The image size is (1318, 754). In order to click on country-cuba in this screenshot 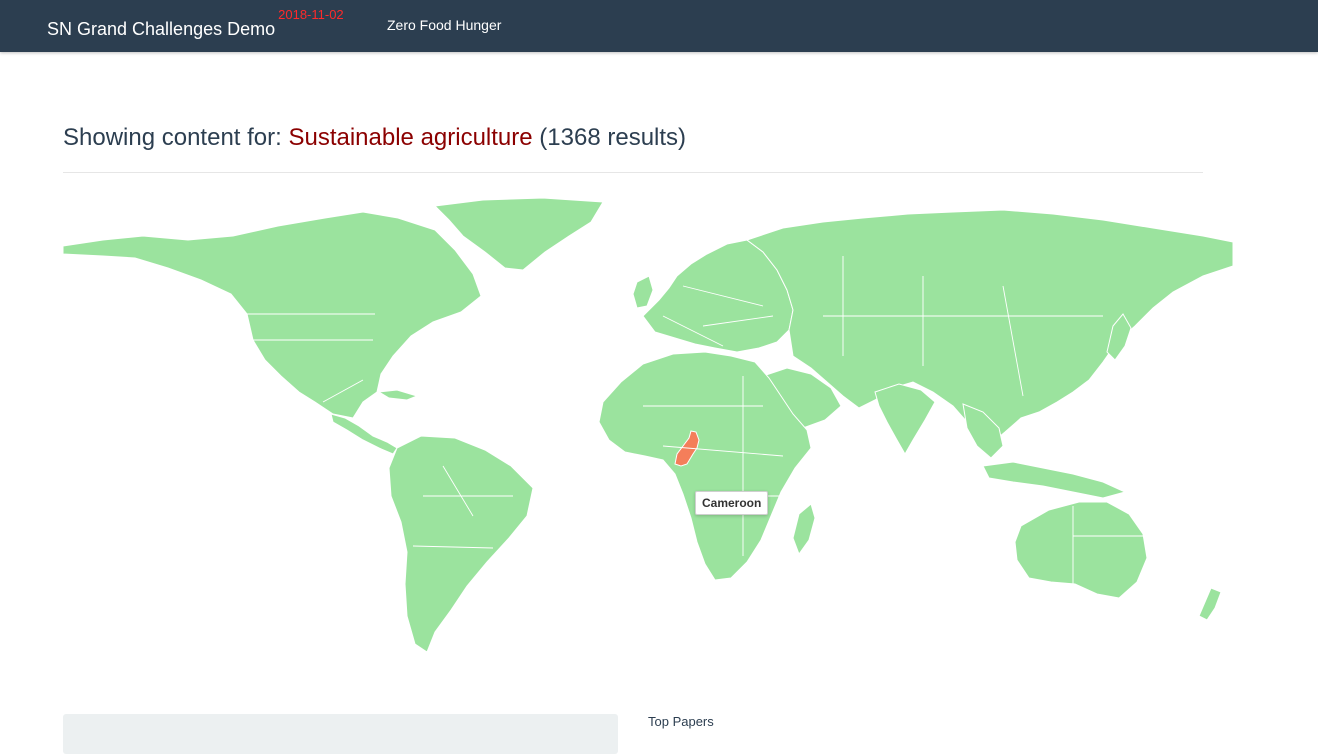, I will do `click(398, 395)`.